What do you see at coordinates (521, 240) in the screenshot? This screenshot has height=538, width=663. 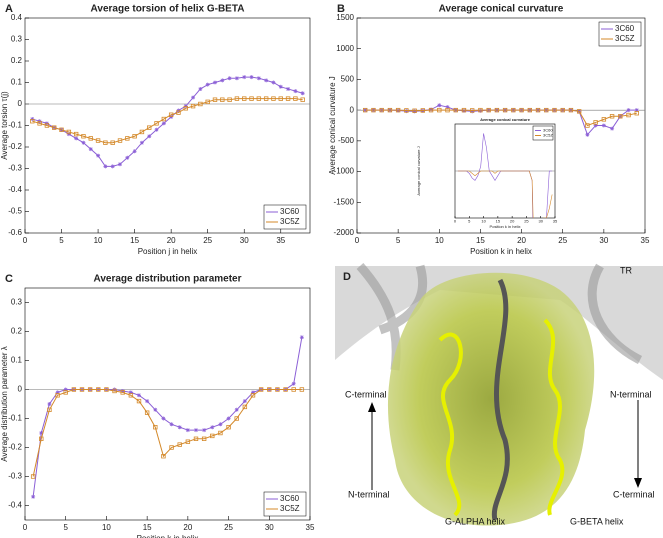 I see `x-tick-label: 20` at bounding box center [521, 240].